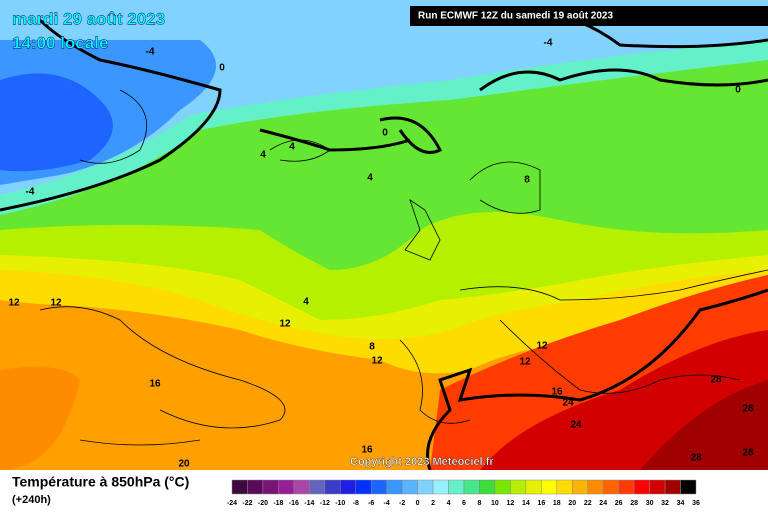 Image resolution: width=768 pixels, height=512 pixels. I want to click on colorbar-label: 18, so click(557, 503).